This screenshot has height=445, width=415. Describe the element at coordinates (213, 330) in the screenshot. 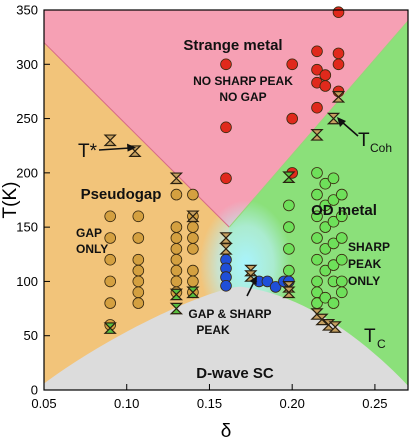

I see `gap-peak-label-line2: PEAK` at that location.